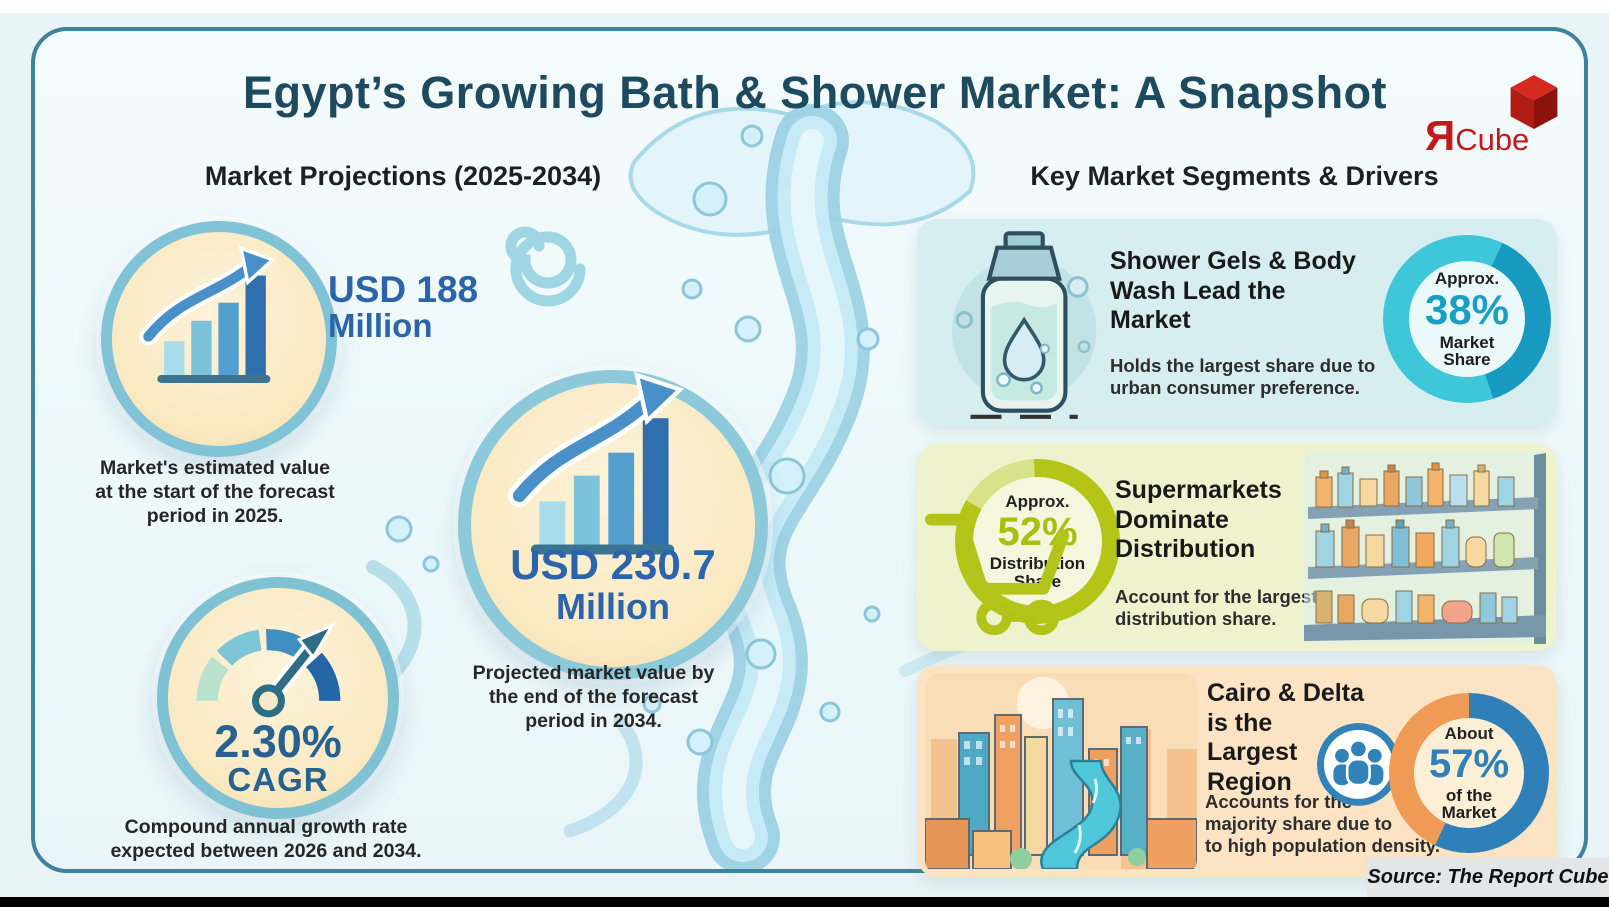 The image size is (1609, 907). I want to click on donut-value: 57%, so click(1469, 763).